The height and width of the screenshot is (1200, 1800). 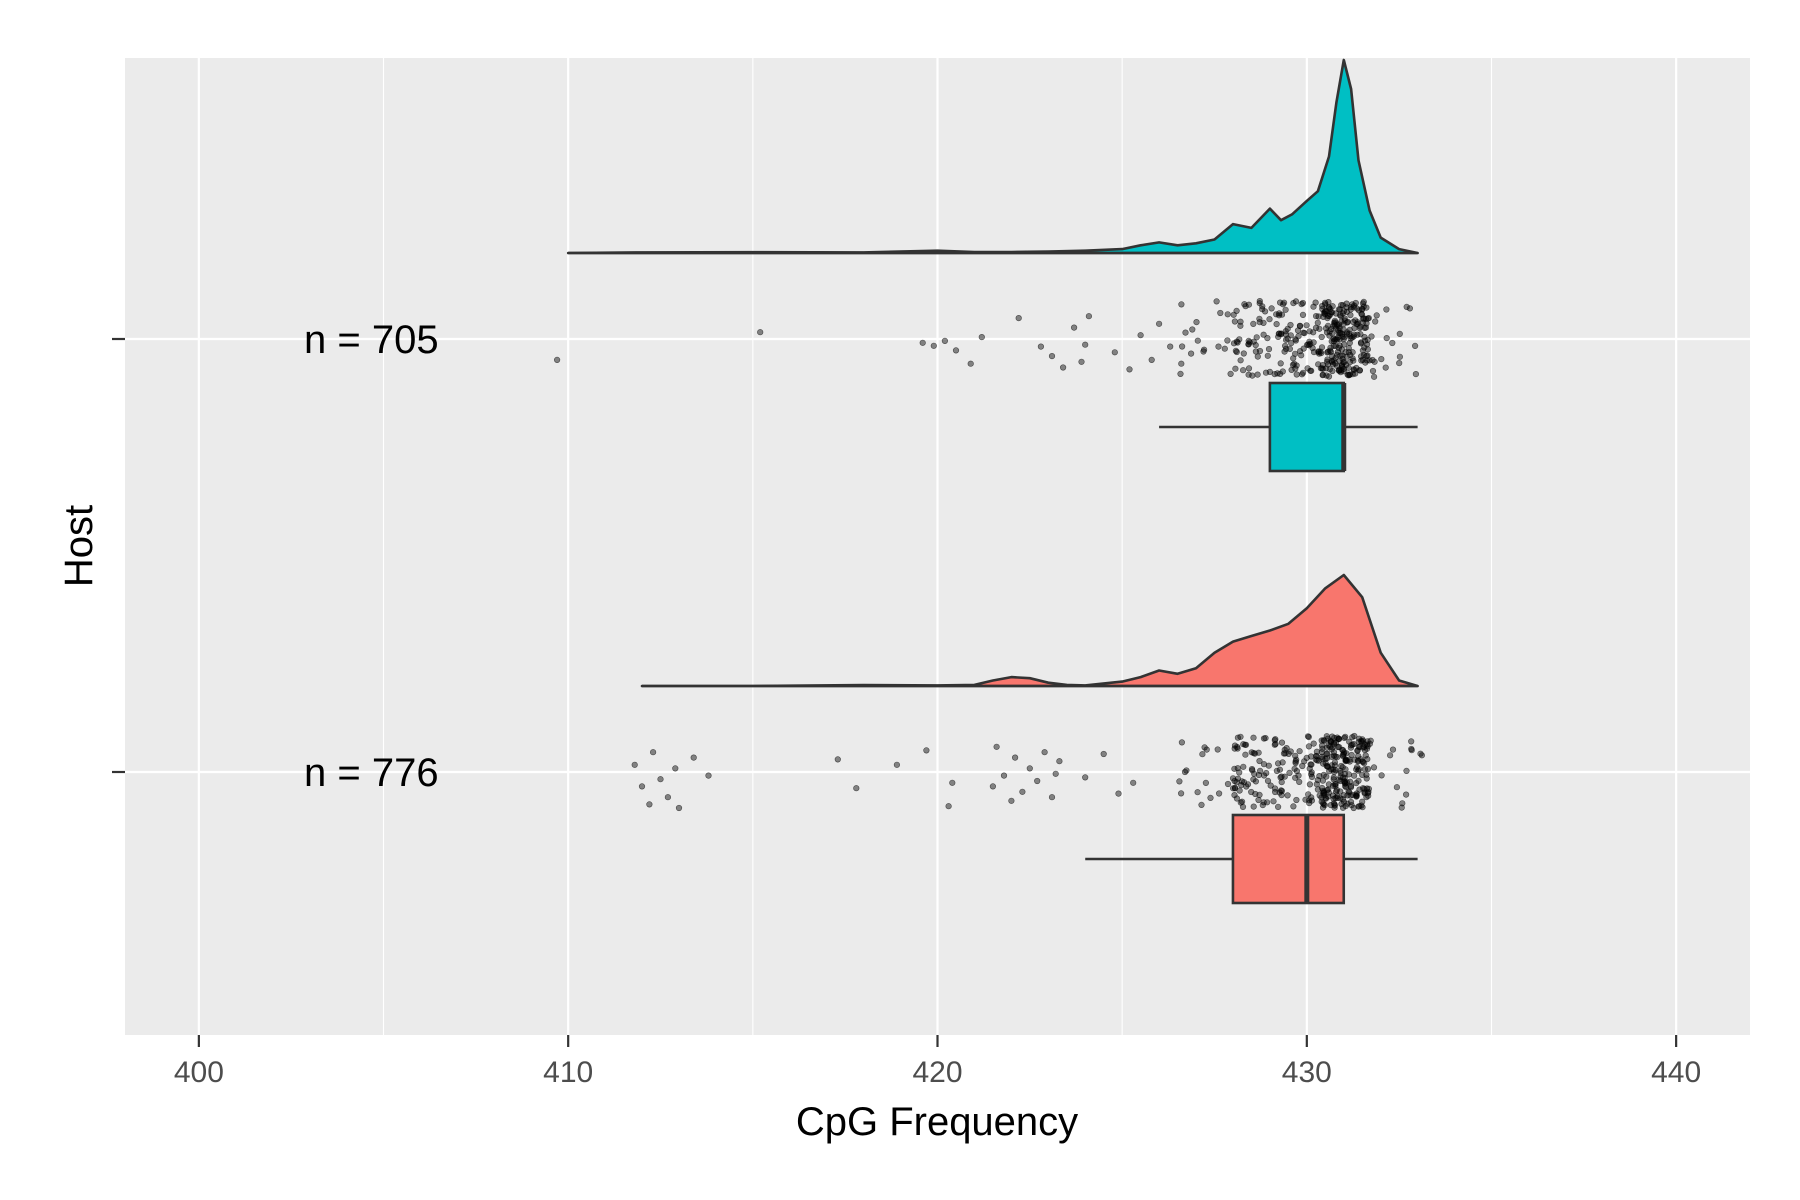 I want to click on n-label: n = 776, so click(x=371, y=773).